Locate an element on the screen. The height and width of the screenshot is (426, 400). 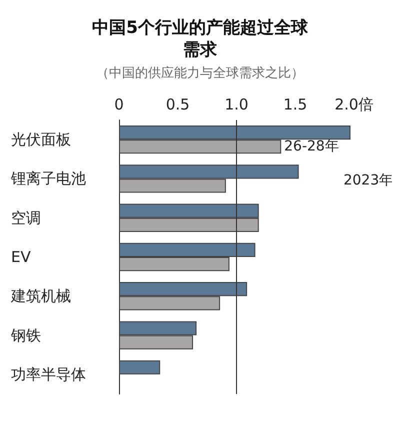
chart-subtitle: （中国的供应能力与全球需求之比） is located at coordinates (200, 73).